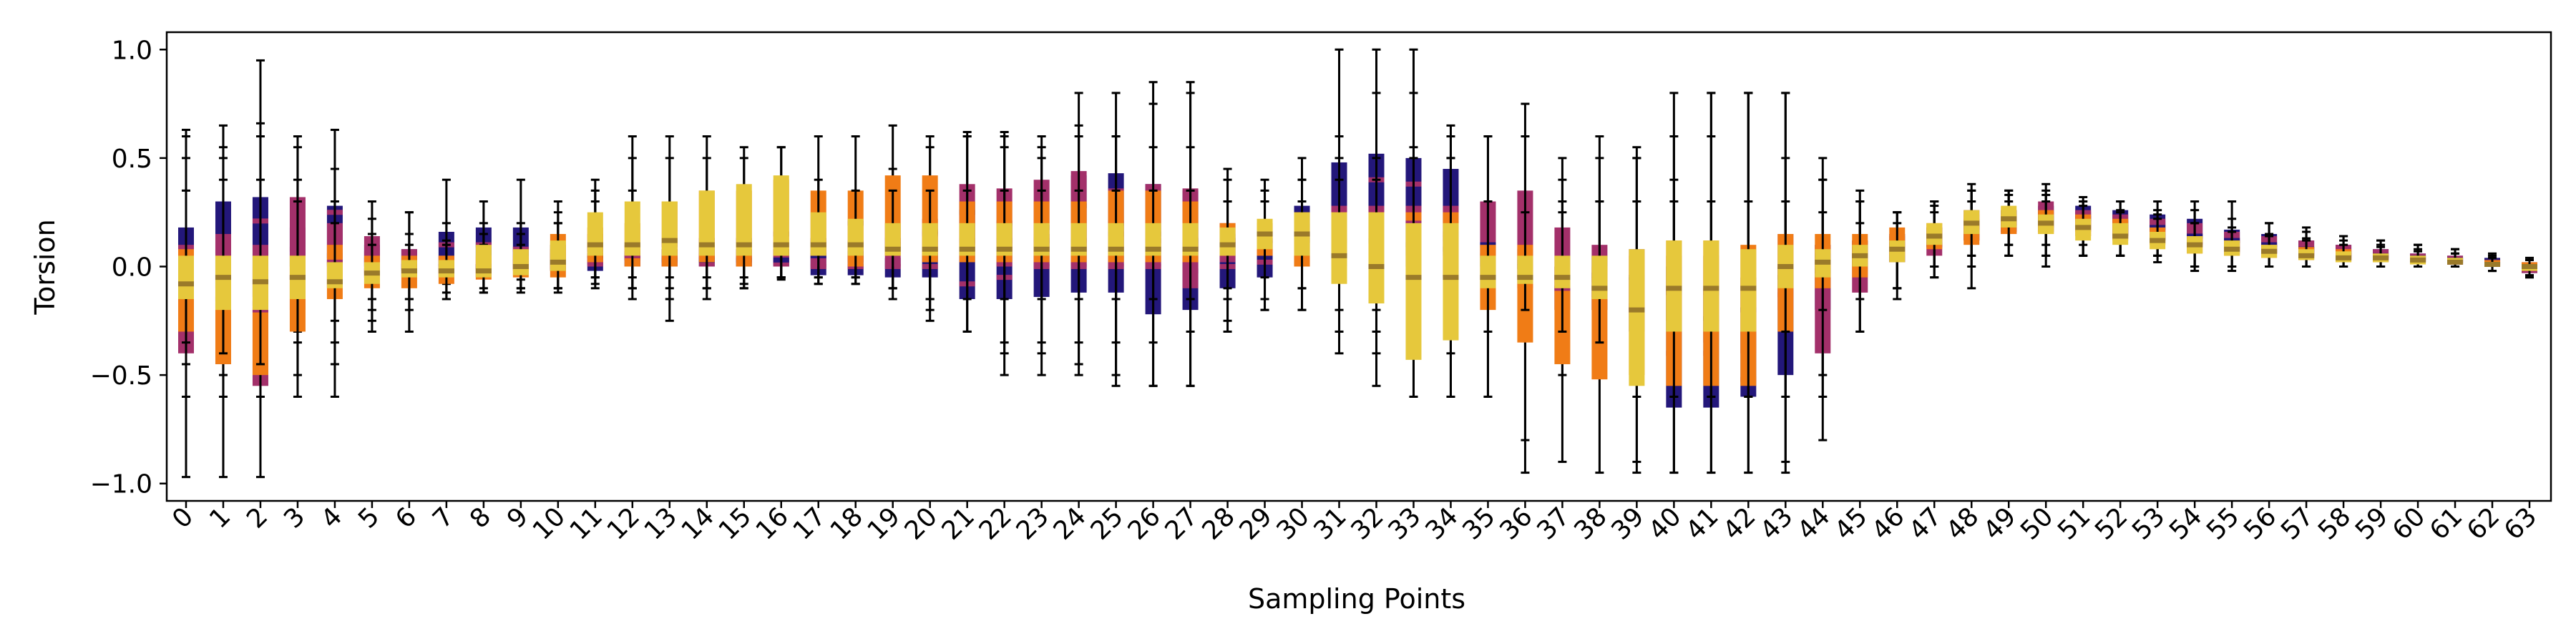 This screenshot has width=2576, height=644. Describe the element at coordinates (132, 268) in the screenshot. I see `y-tick-label: 0.0` at that location.